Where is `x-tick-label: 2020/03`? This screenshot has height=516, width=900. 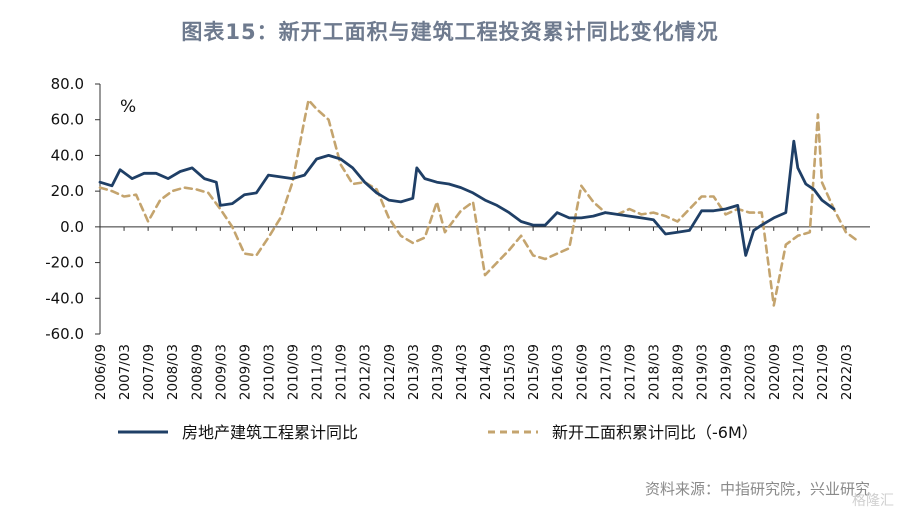 x-tick-label: 2020/03 is located at coordinates (751, 372).